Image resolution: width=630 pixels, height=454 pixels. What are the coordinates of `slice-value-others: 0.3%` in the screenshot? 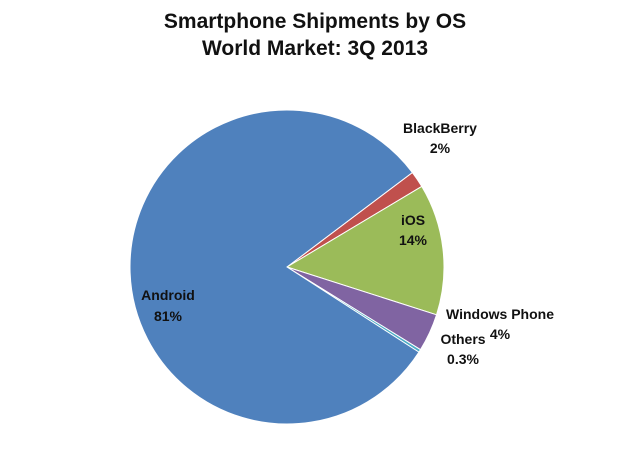 It's located at (463, 359).